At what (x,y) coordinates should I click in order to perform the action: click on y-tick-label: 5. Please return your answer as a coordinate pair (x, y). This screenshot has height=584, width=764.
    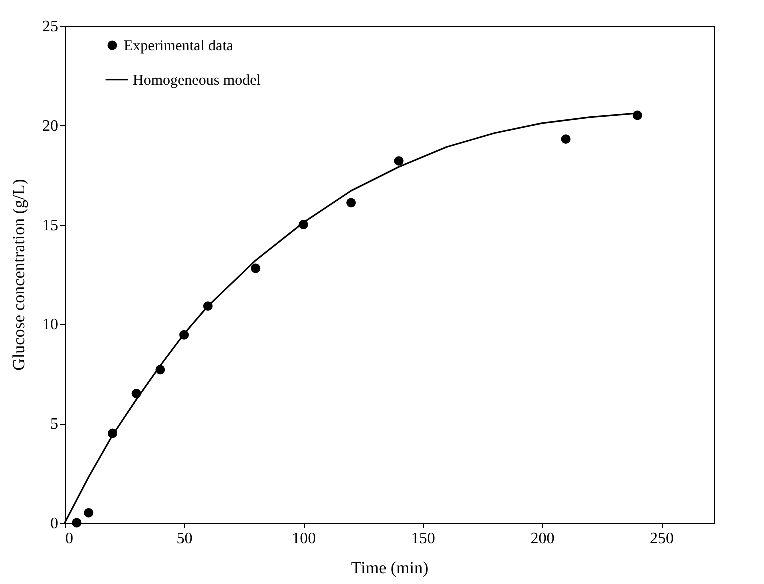
    Looking at the image, I should click on (54, 425).